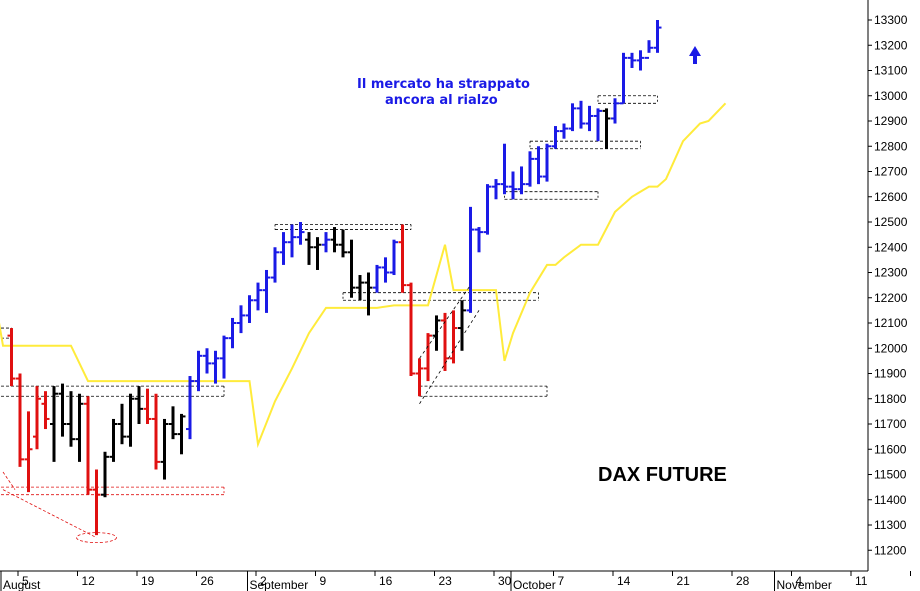 The height and width of the screenshot is (591, 920). I want to click on x-tick-label: 16, so click(386, 581).